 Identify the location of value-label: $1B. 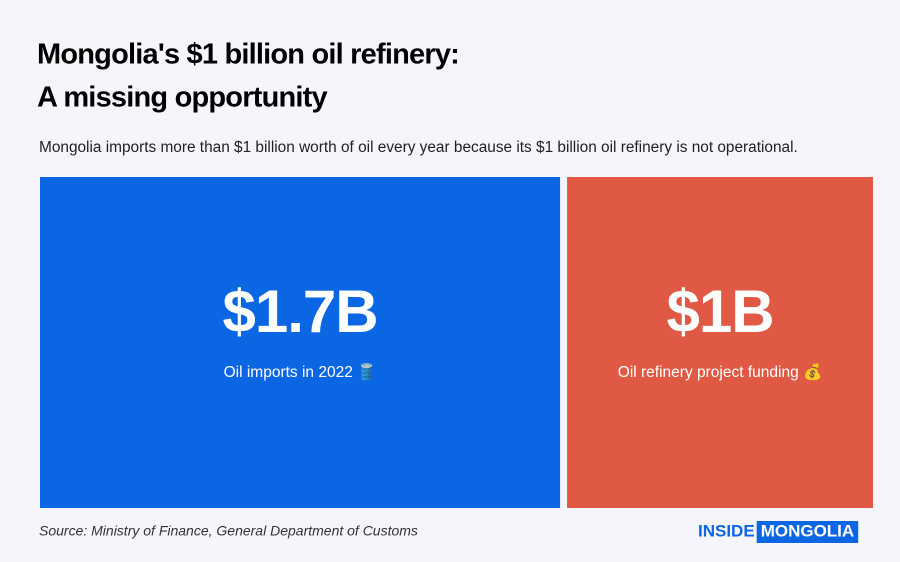
(719, 311).